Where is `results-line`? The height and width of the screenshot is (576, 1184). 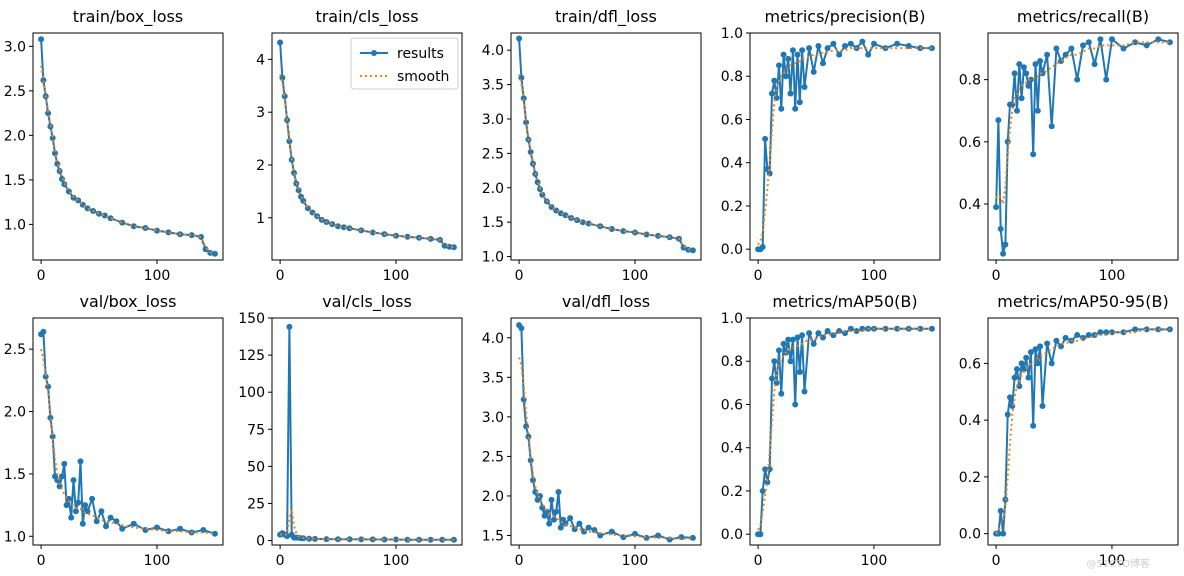
results-line is located at coordinates (366, 433).